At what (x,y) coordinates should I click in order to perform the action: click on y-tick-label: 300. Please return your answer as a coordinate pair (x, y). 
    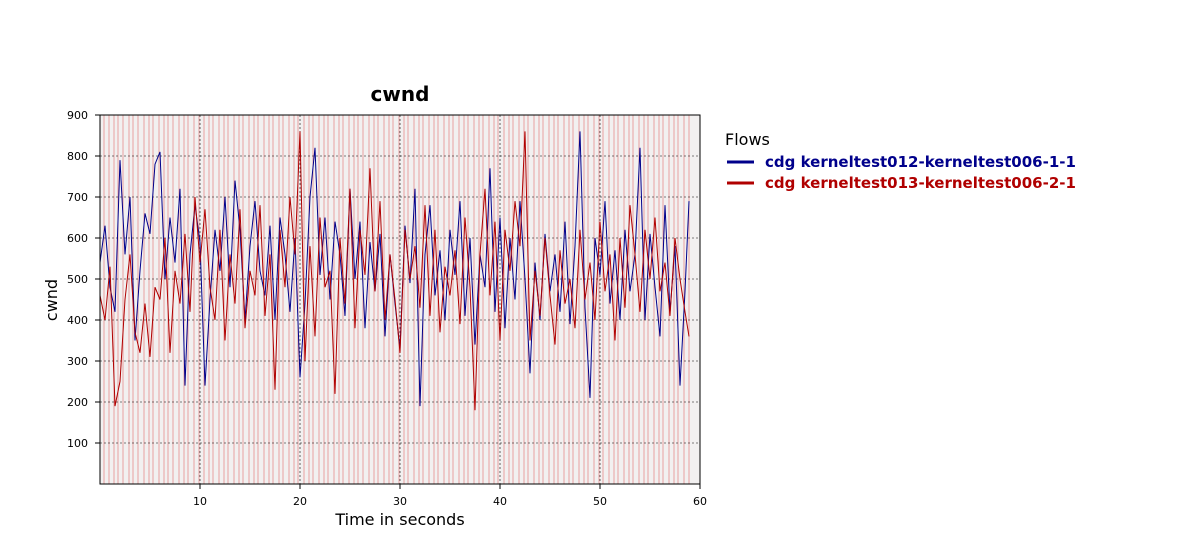
    Looking at the image, I should click on (77, 361).